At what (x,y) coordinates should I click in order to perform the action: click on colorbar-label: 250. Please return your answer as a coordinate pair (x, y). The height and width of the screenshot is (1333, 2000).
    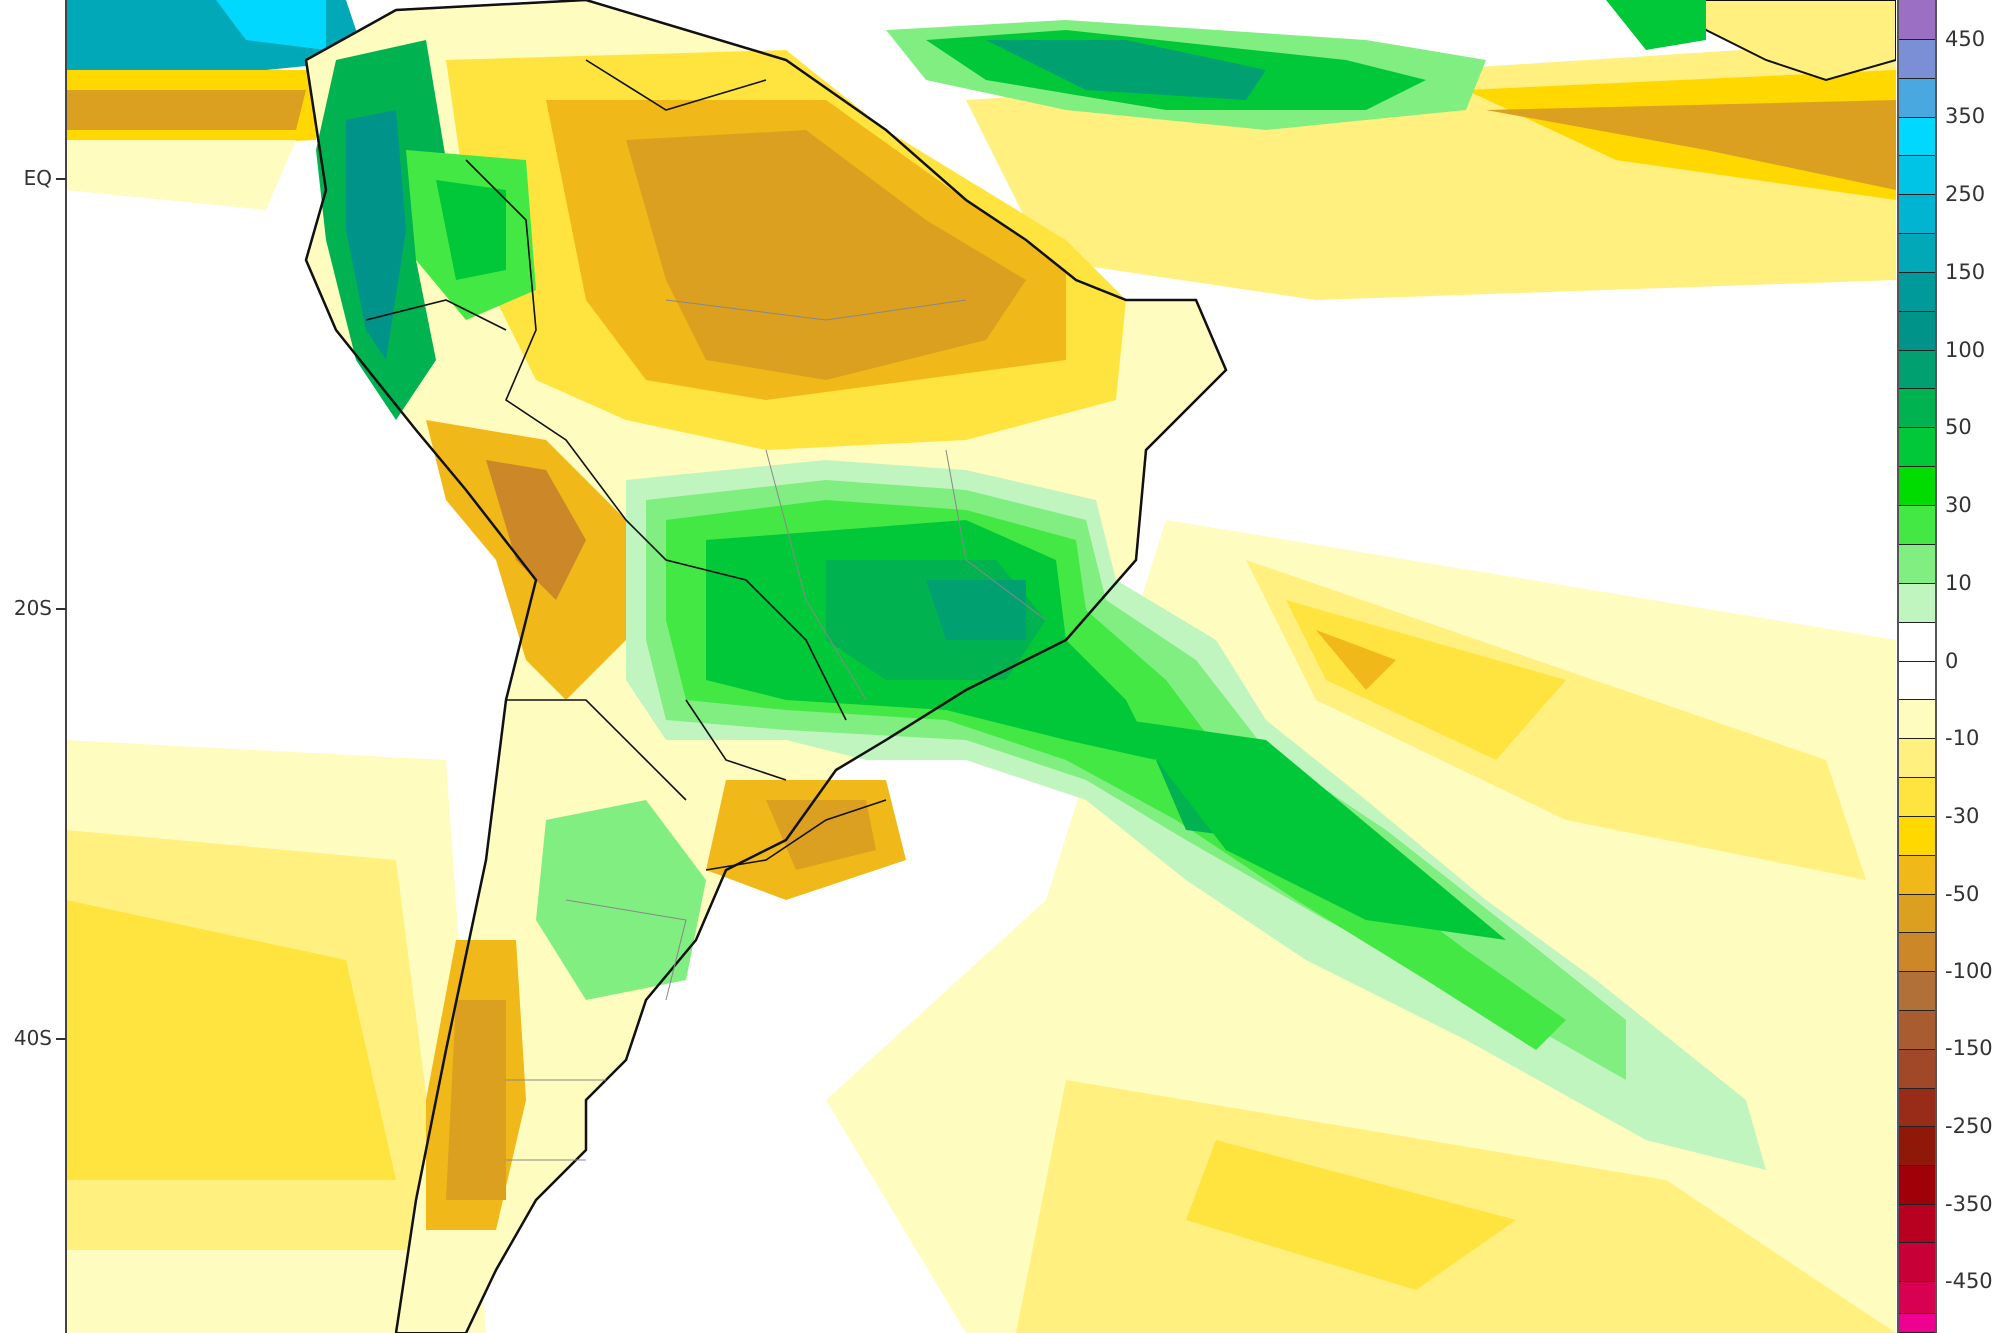
    Looking at the image, I should click on (1965, 194).